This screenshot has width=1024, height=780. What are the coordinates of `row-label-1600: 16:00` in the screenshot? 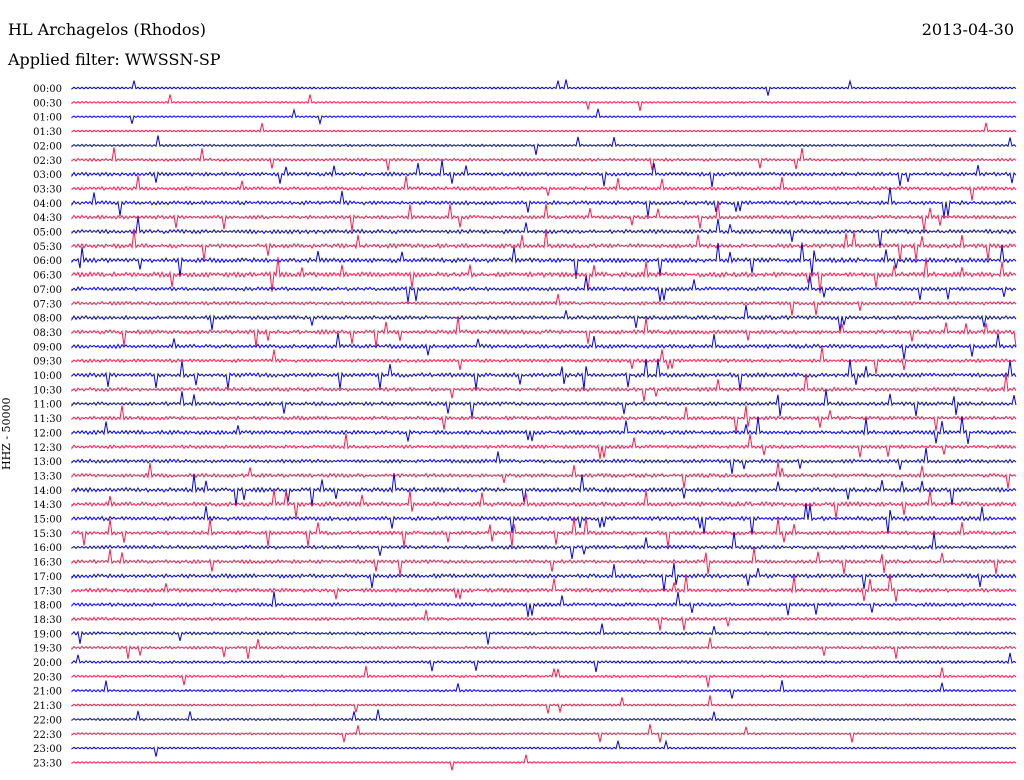 It's located at (47, 548).